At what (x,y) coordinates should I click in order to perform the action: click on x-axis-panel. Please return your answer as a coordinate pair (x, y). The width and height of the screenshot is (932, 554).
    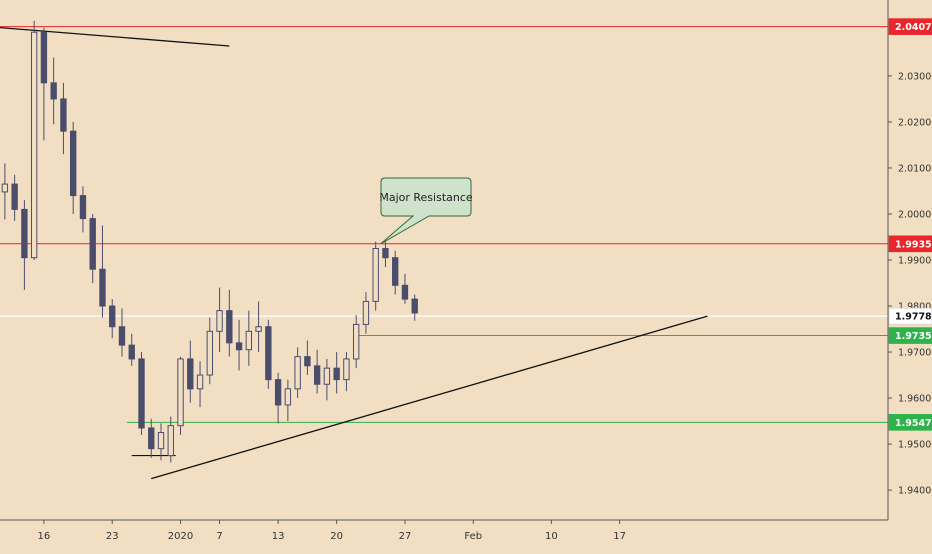
    Looking at the image, I should click on (466, 535).